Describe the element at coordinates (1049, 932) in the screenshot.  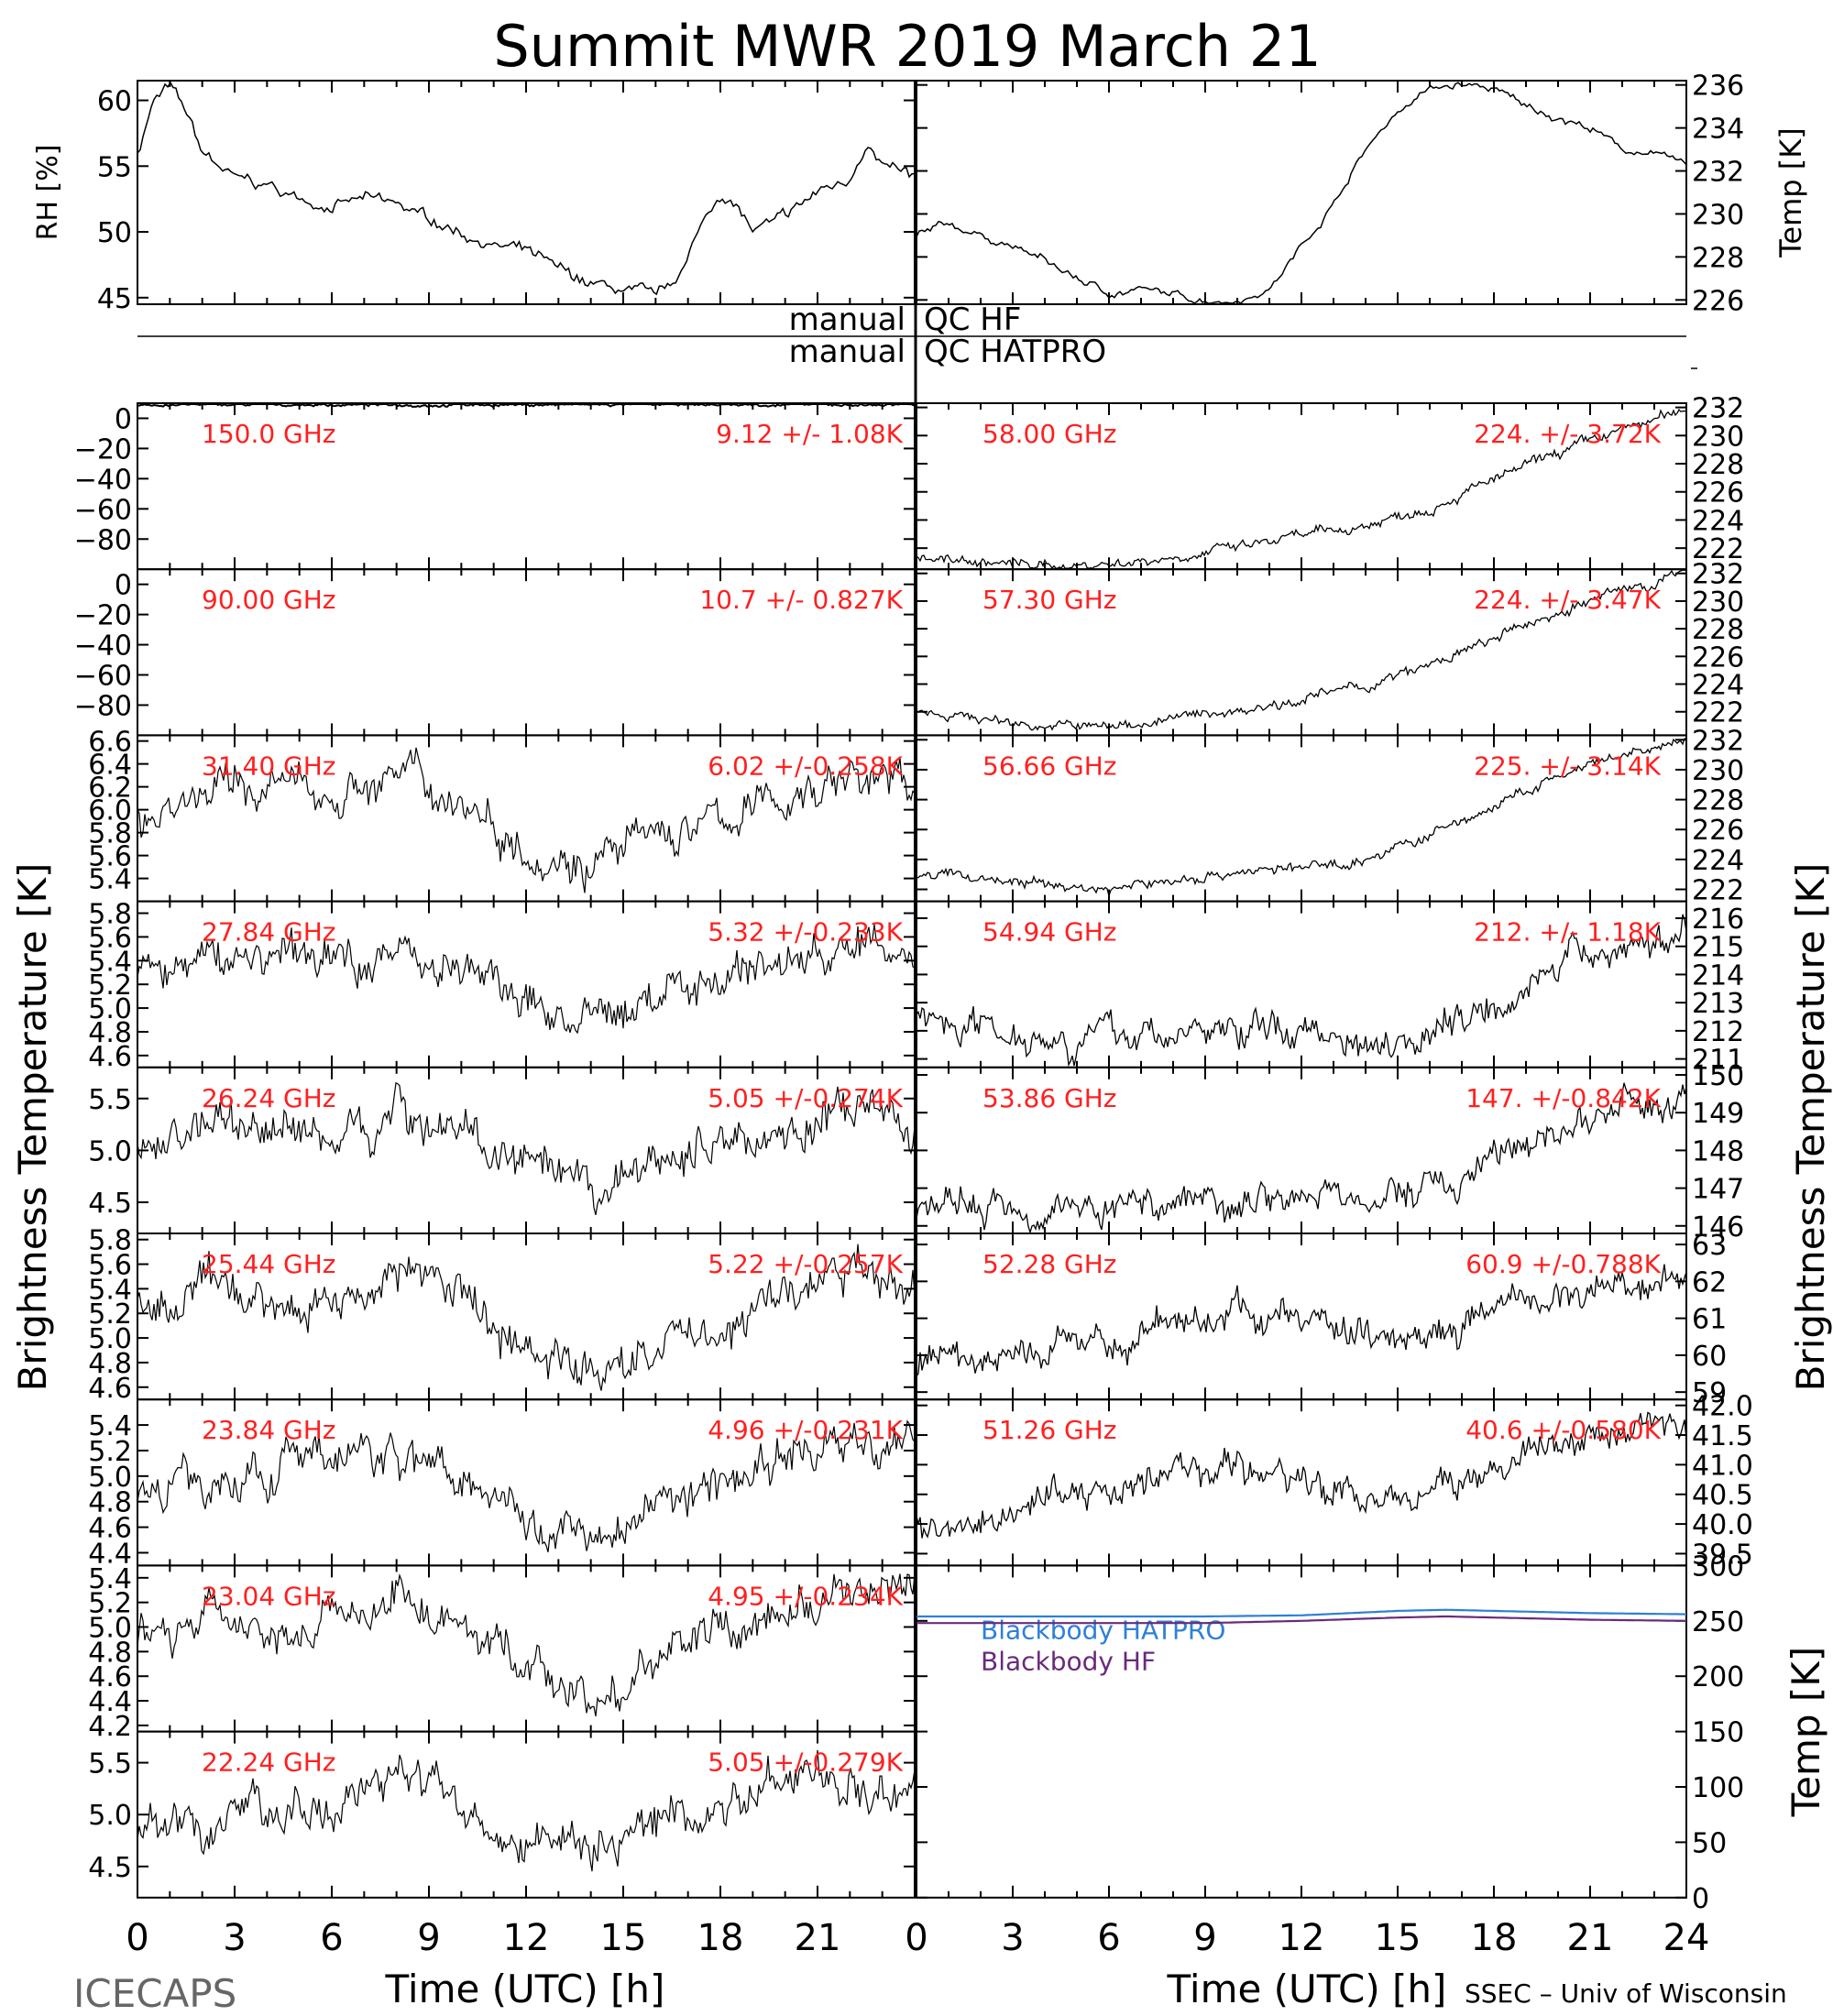
I see `right-panel-freq-label: 54.94 GHz` at that location.